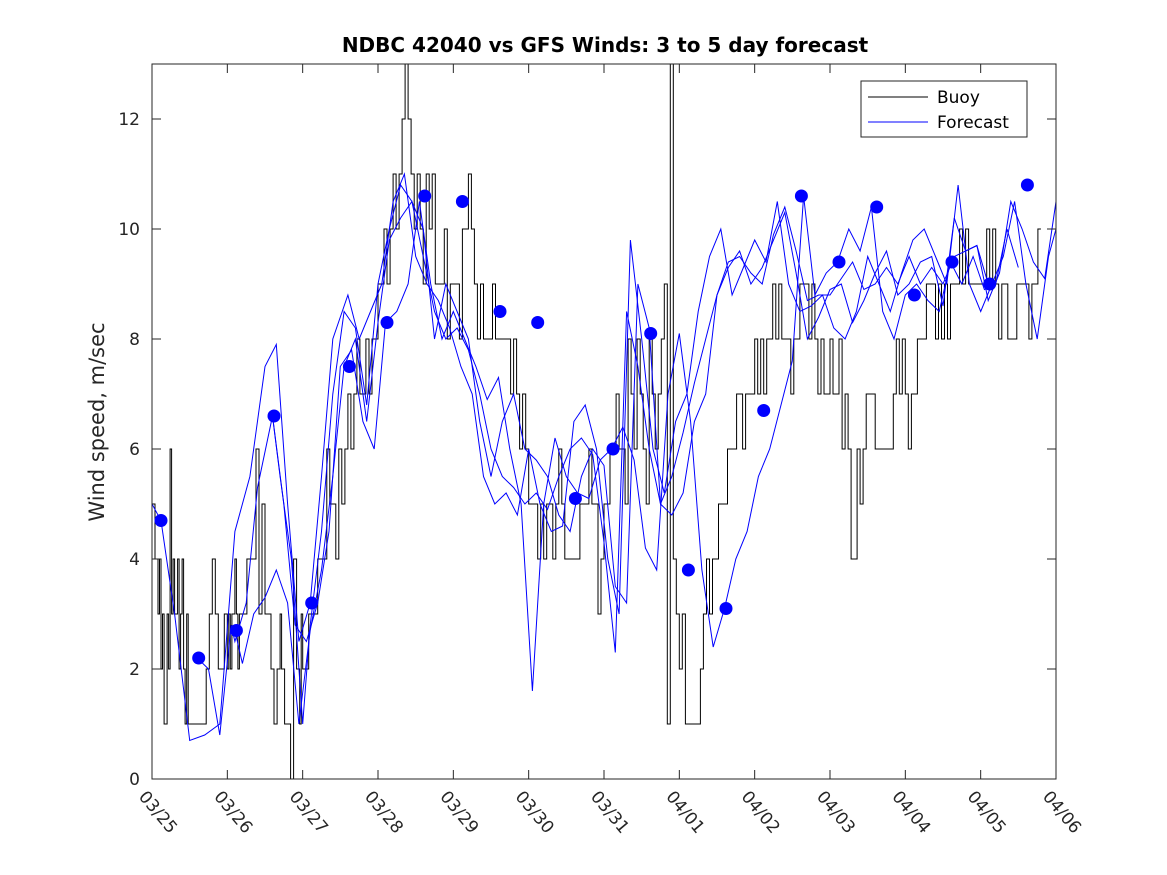 This screenshot has height=875, width=1167. I want to click on y-tick-label: 2, so click(134, 670).